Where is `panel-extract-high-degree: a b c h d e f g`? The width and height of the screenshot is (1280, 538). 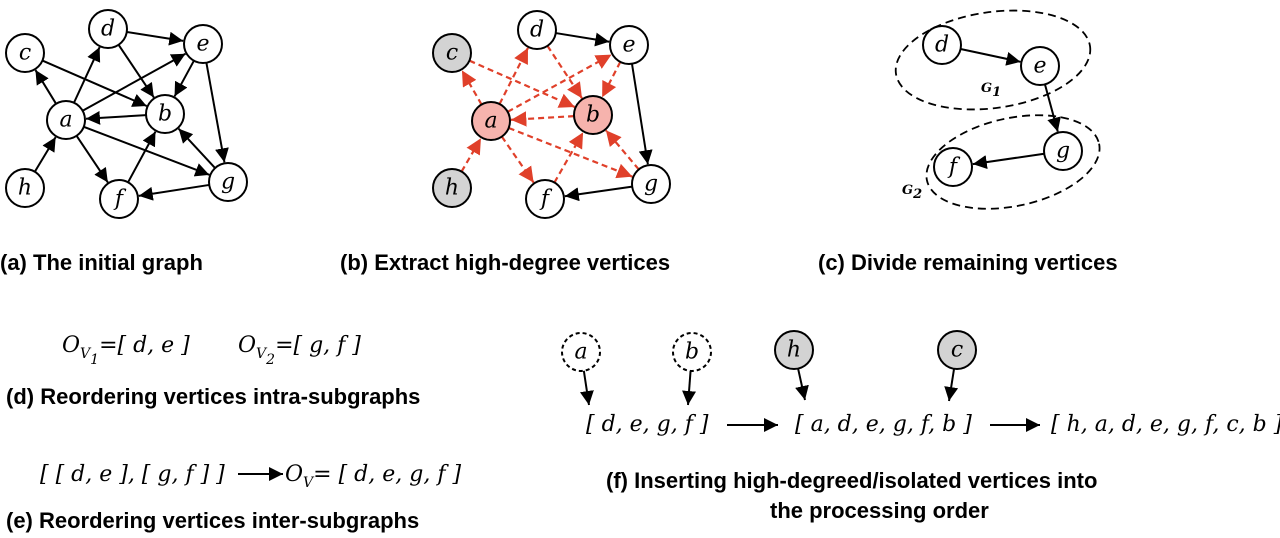 panel-extract-high-degree: a b c h d e f g is located at coordinates (551, 114).